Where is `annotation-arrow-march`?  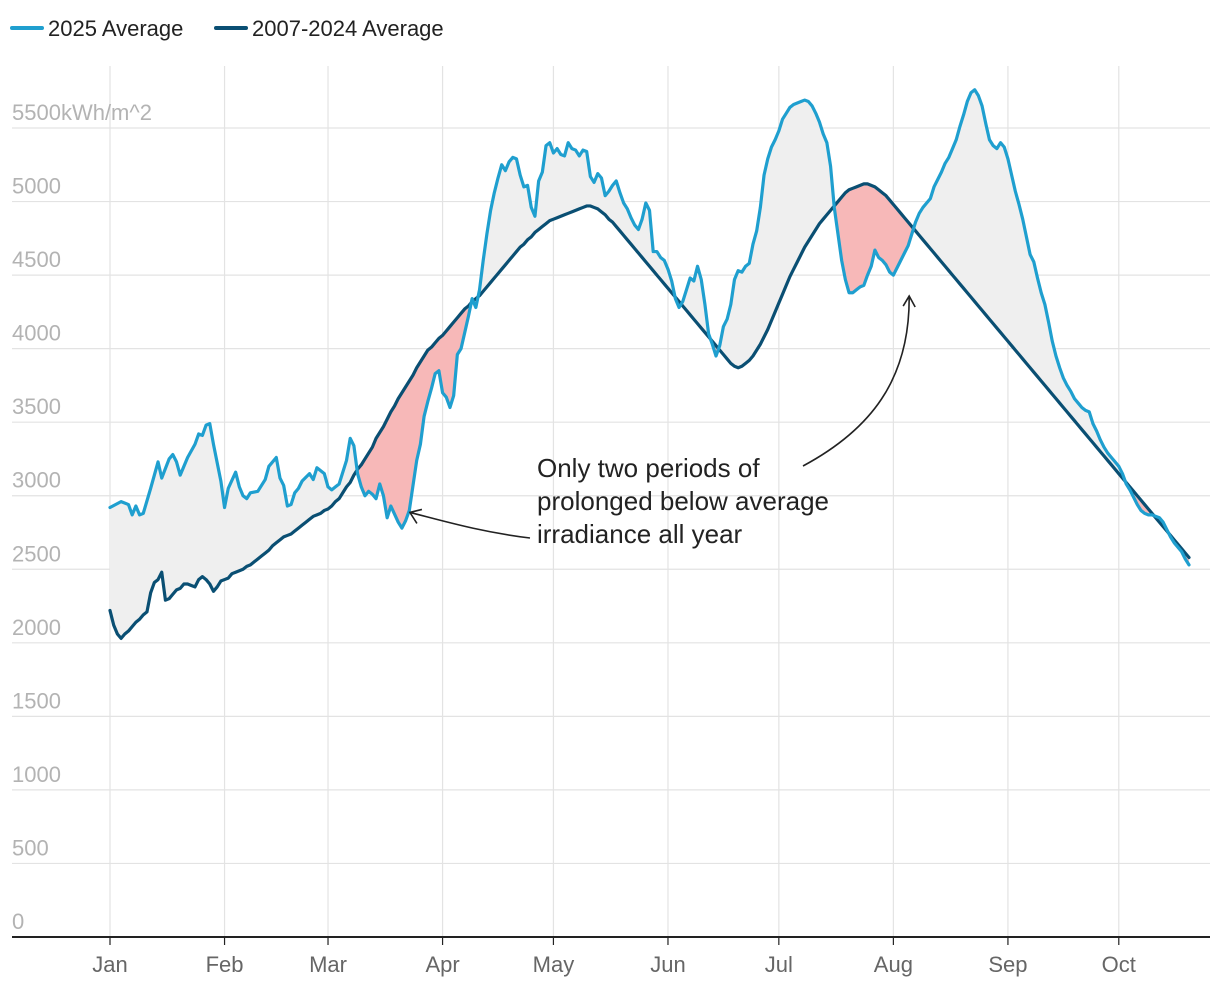 annotation-arrow-march is located at coordinates (470, 525).